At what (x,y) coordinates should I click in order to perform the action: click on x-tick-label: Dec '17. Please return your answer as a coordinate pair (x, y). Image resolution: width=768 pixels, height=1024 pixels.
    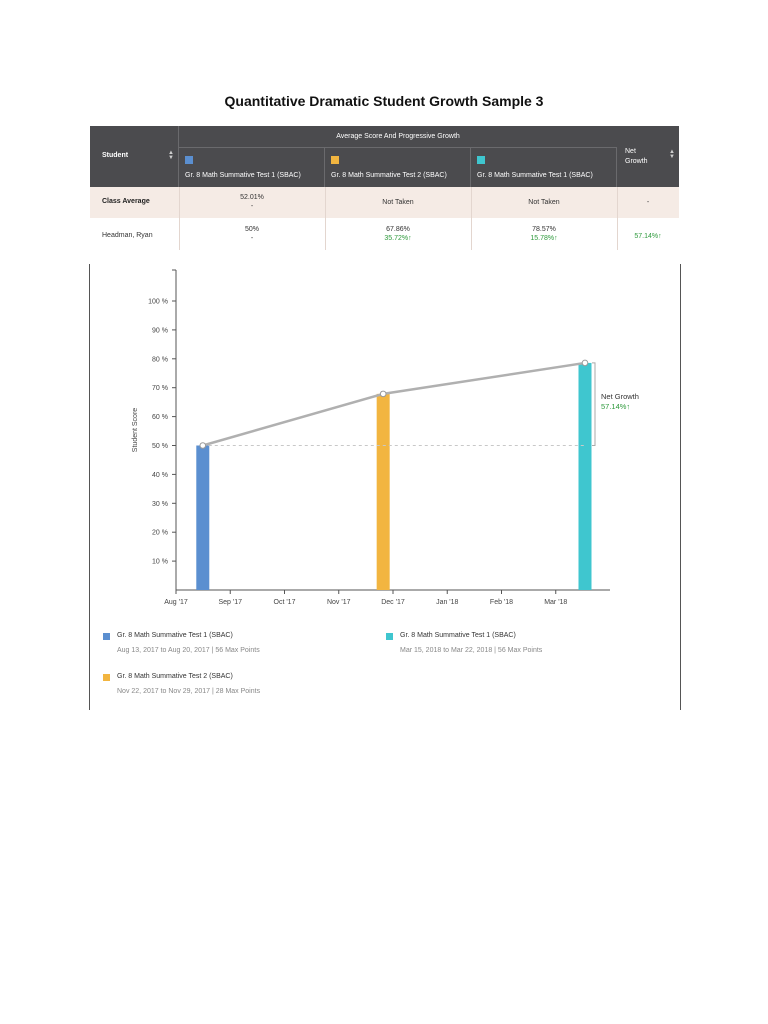
    Looking at the image, I should click on (393, 602).